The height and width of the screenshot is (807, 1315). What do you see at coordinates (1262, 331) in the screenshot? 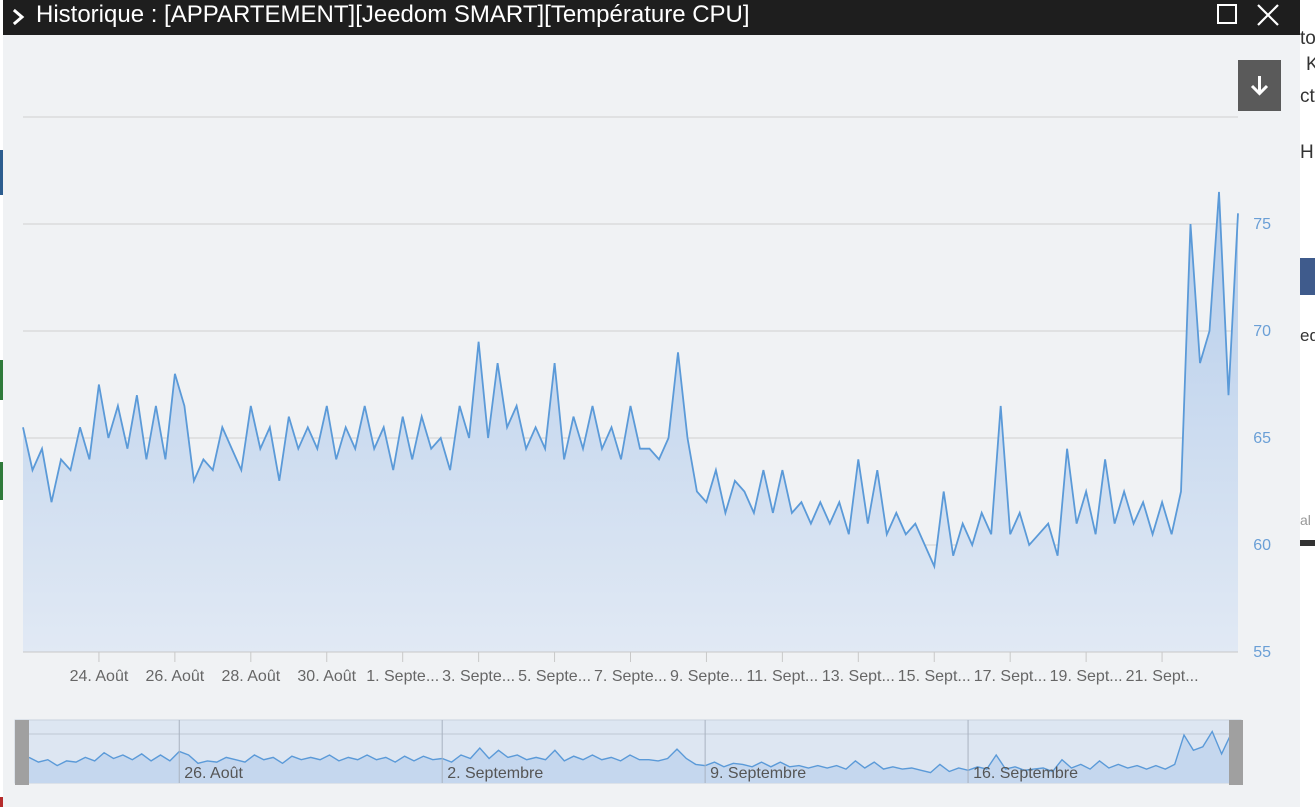
I see `y-tick-label: 70` at bounding box center [1262, 331].